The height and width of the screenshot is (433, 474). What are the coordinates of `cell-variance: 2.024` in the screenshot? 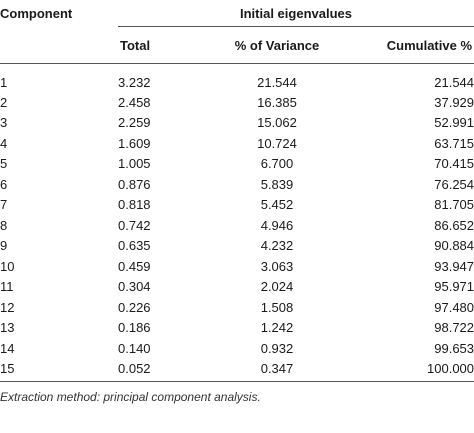 It's located at (277, 287).